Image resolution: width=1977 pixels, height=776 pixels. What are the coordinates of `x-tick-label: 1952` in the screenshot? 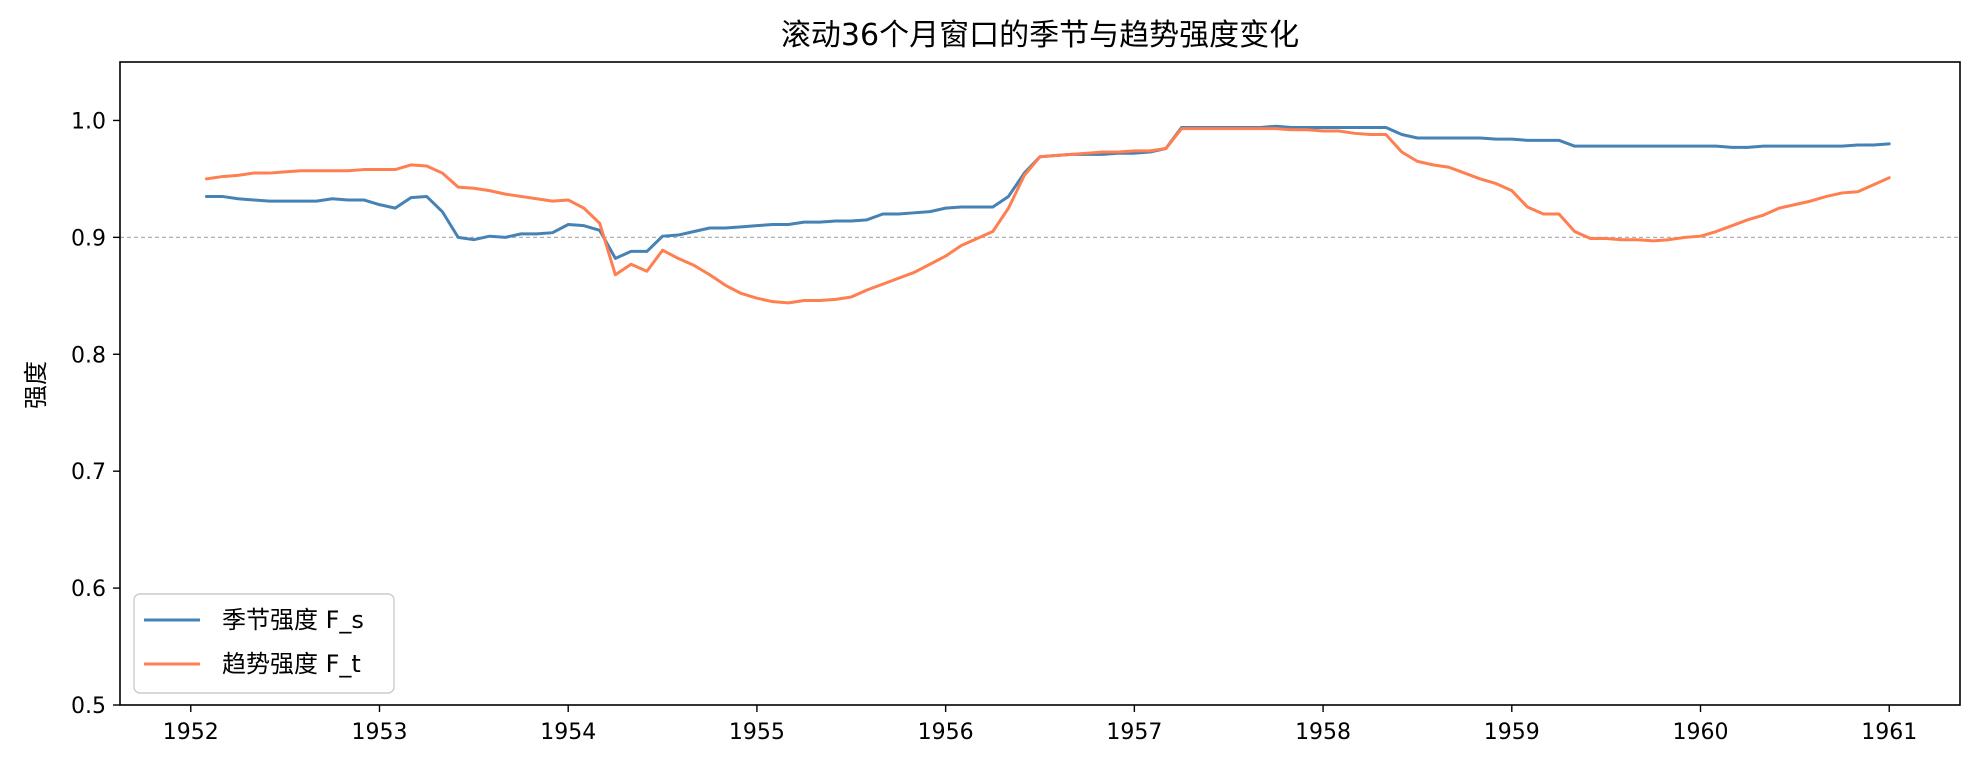 It's located at (191, 732).